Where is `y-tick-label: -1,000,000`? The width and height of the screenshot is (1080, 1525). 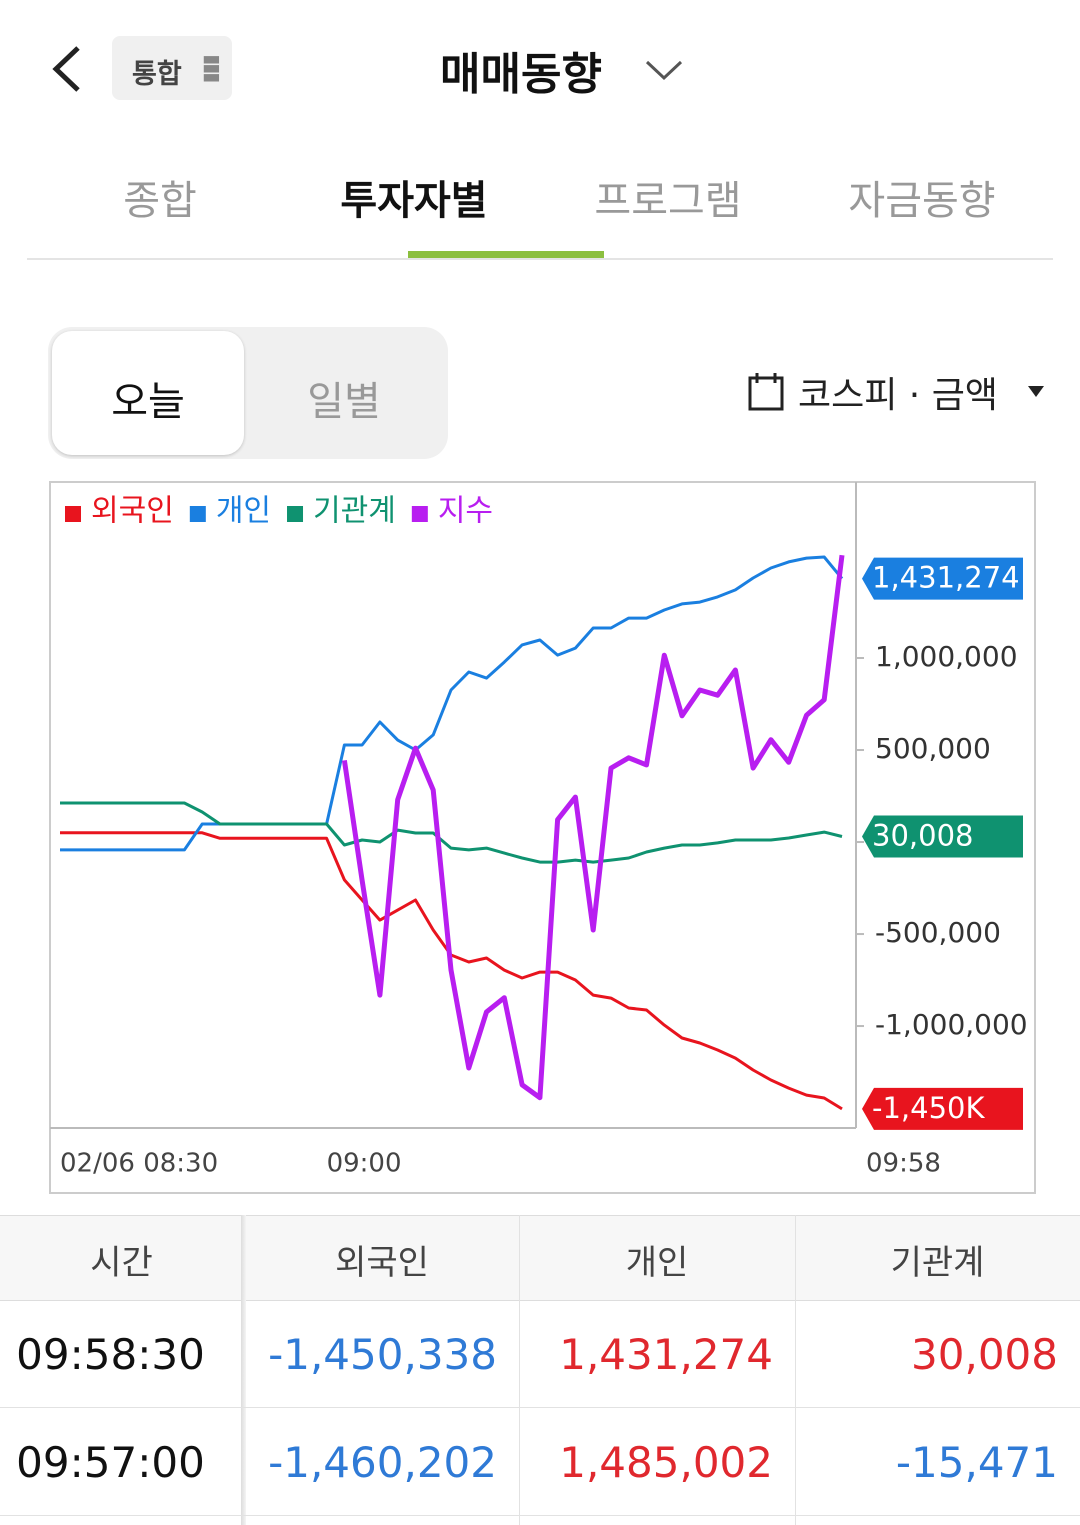 y-tick-label: -1,000,000 is located at coordinates (951, 1024).